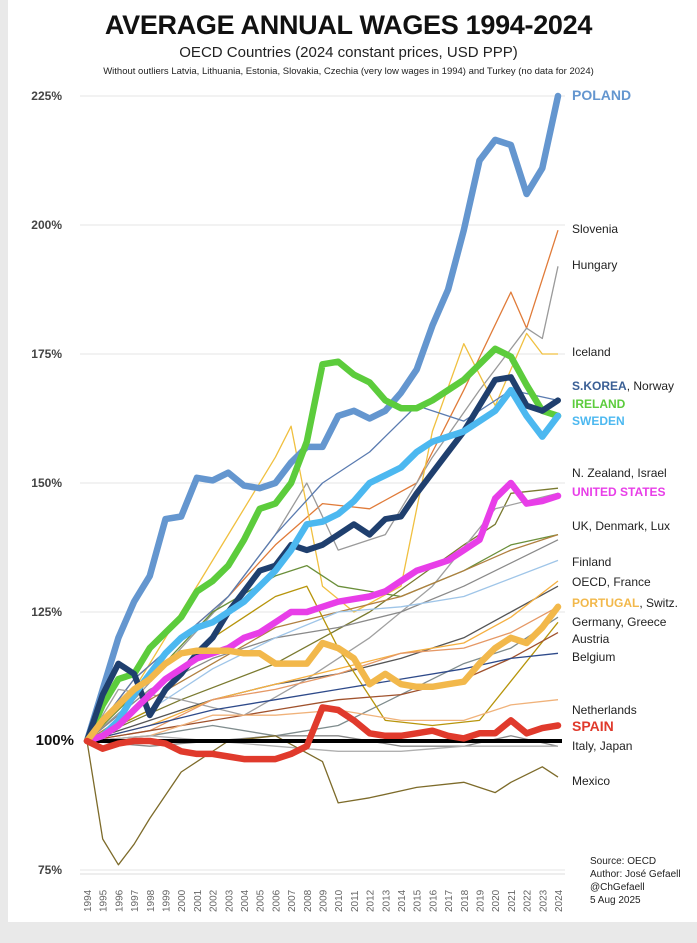 The width and height of the screenshot is (697, 943). I want to click on x-tick-label: 2019, so click(481, 900).